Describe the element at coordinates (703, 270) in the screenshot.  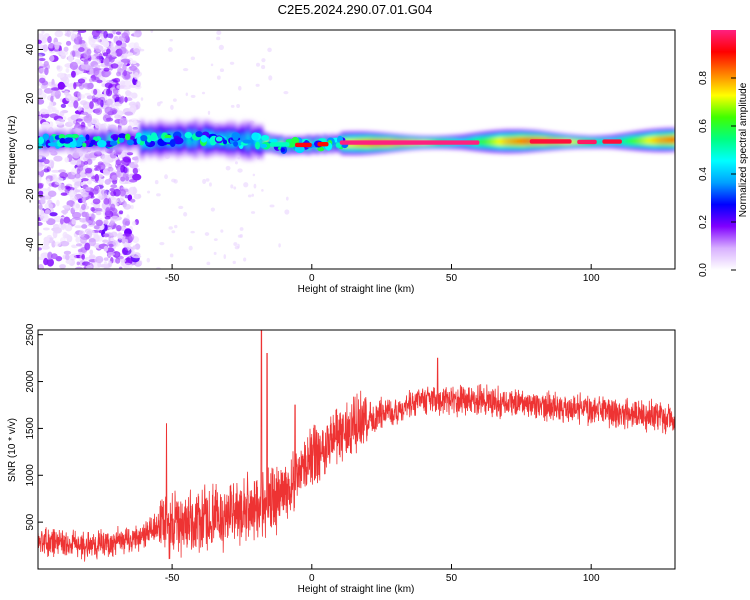
I see `colorbar-tick-label: 0.0` at that location.